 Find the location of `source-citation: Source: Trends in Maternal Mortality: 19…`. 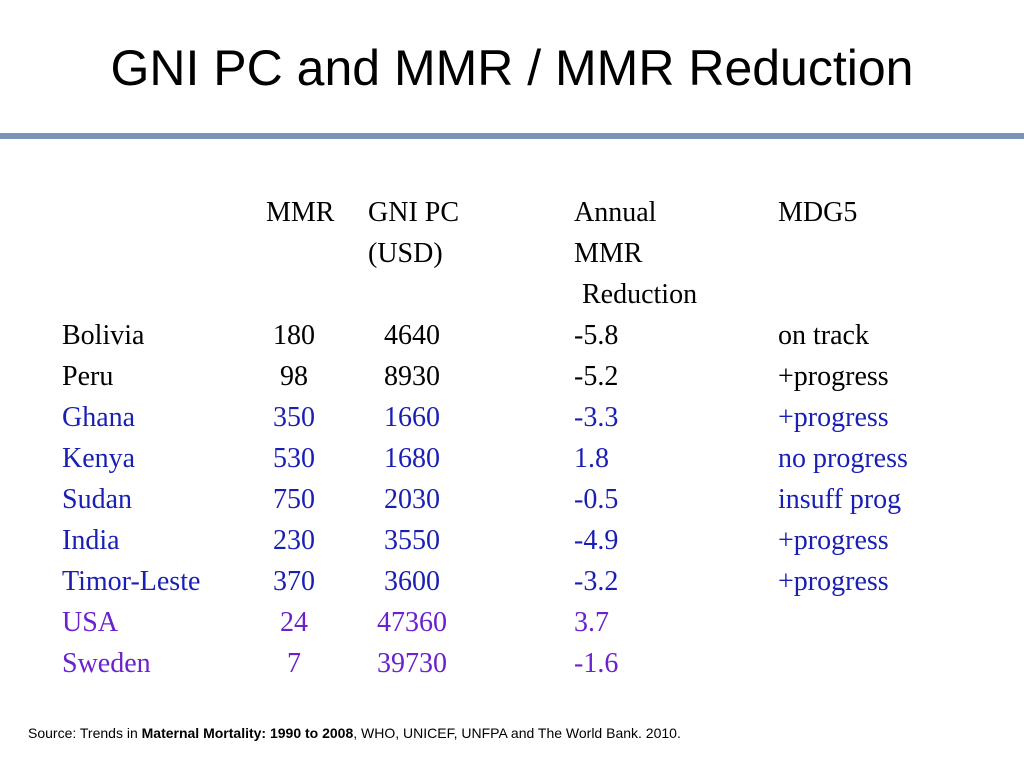

source-citation: Source: Trends in Maternal Mortality: 19… is located at coordinates (354, 733).